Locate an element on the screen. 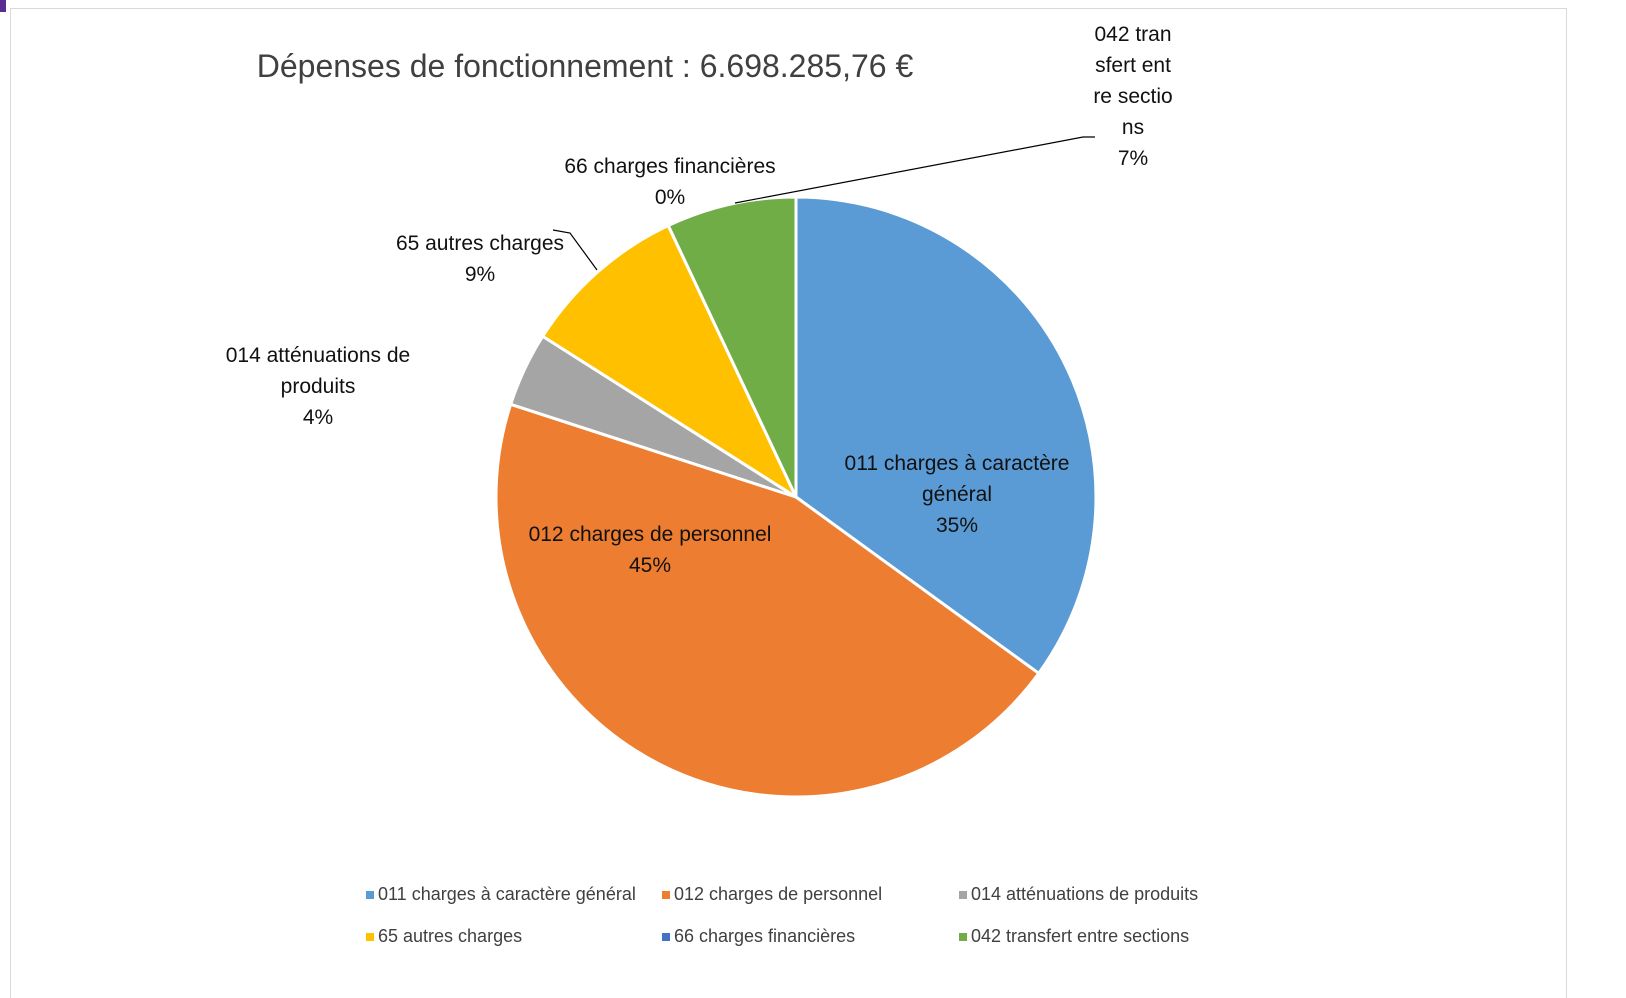 This screenshot has width=1626, height=998. legend-item: 65 autres charges is located at coordinates (444, 936).